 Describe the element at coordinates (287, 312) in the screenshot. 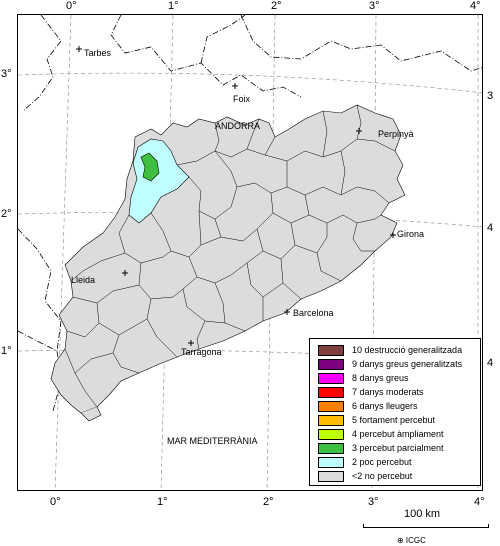

I see `marker-barcelona` at that location.